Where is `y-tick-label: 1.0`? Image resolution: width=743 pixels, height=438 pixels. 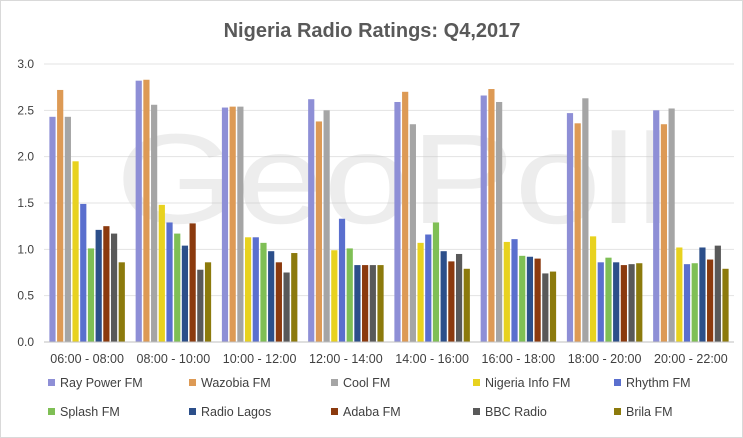 y-tick-label: 1.0 is located at coordinates (25, 249).